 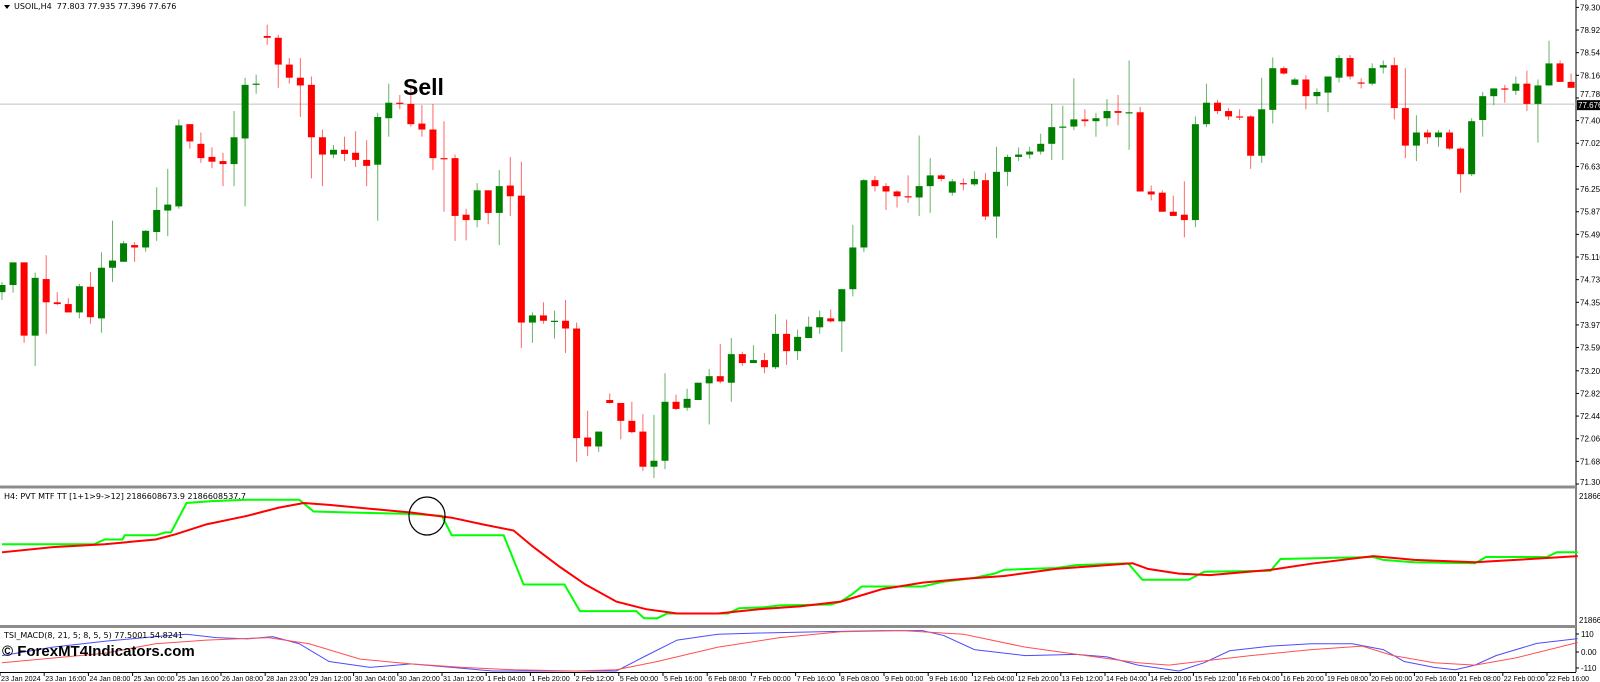 I want to click on time-tick-label: 14 Feb 20:00, so click(x=1170, y=678).